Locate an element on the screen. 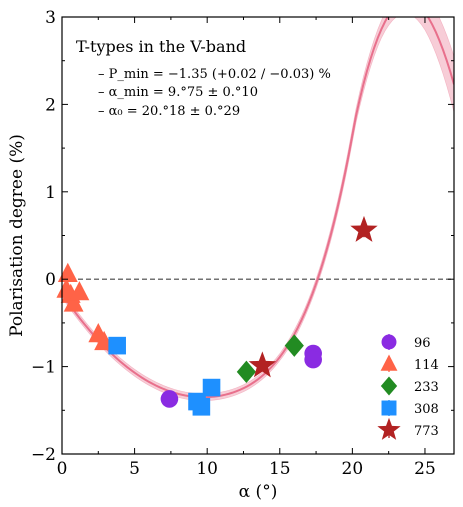 Image resolution: width=463 pixels, height=507 pixels. y-axis-label: Polarisation degree (%) is located at coordinates (17, 235).